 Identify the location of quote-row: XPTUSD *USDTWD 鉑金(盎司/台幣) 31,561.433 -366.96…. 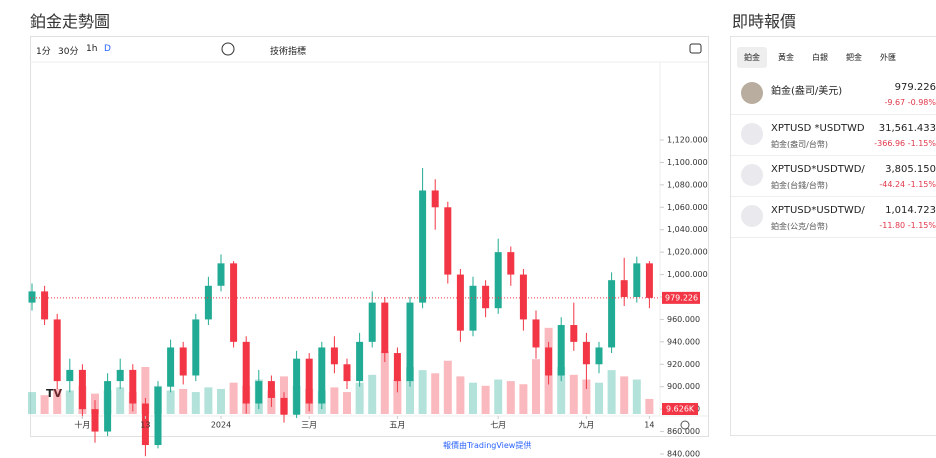
(833, 135).